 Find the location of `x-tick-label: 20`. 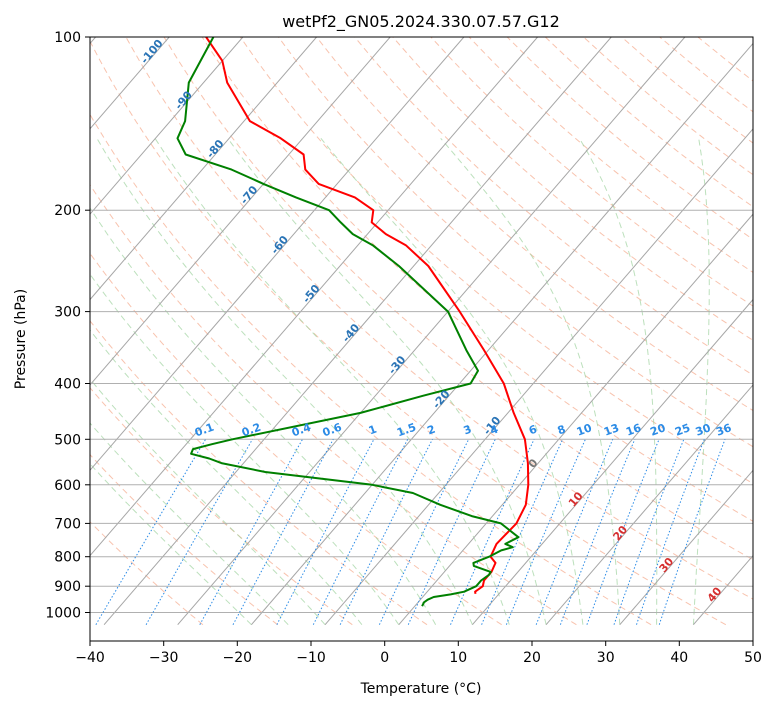

x-tick-label: 20 is located at coordinates (532, 658).